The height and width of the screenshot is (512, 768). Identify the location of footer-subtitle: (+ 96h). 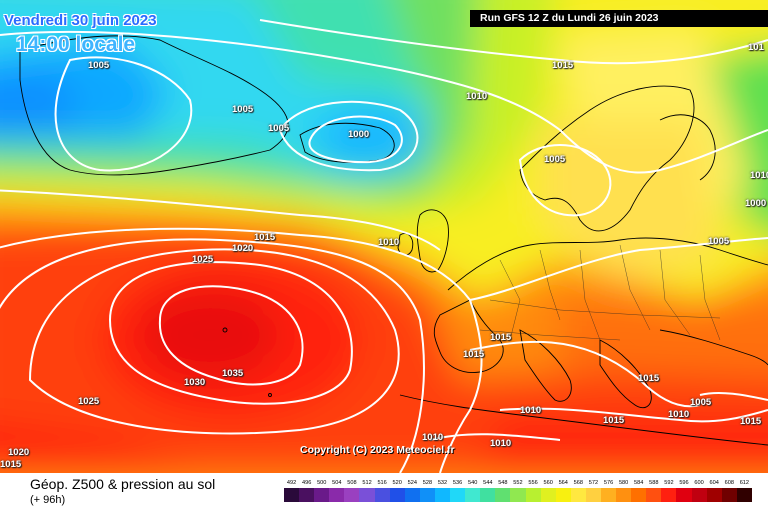
(48, 500).